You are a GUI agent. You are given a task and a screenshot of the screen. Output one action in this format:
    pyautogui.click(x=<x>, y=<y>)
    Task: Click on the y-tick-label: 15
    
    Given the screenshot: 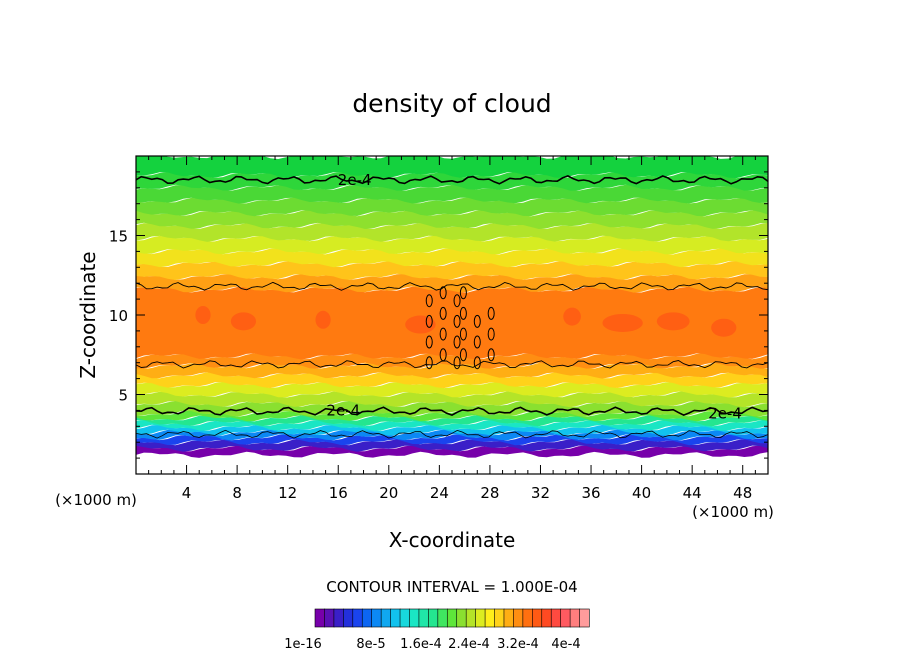 What is the action you would take?
    pyautogui.click(x=118, y=237)
    